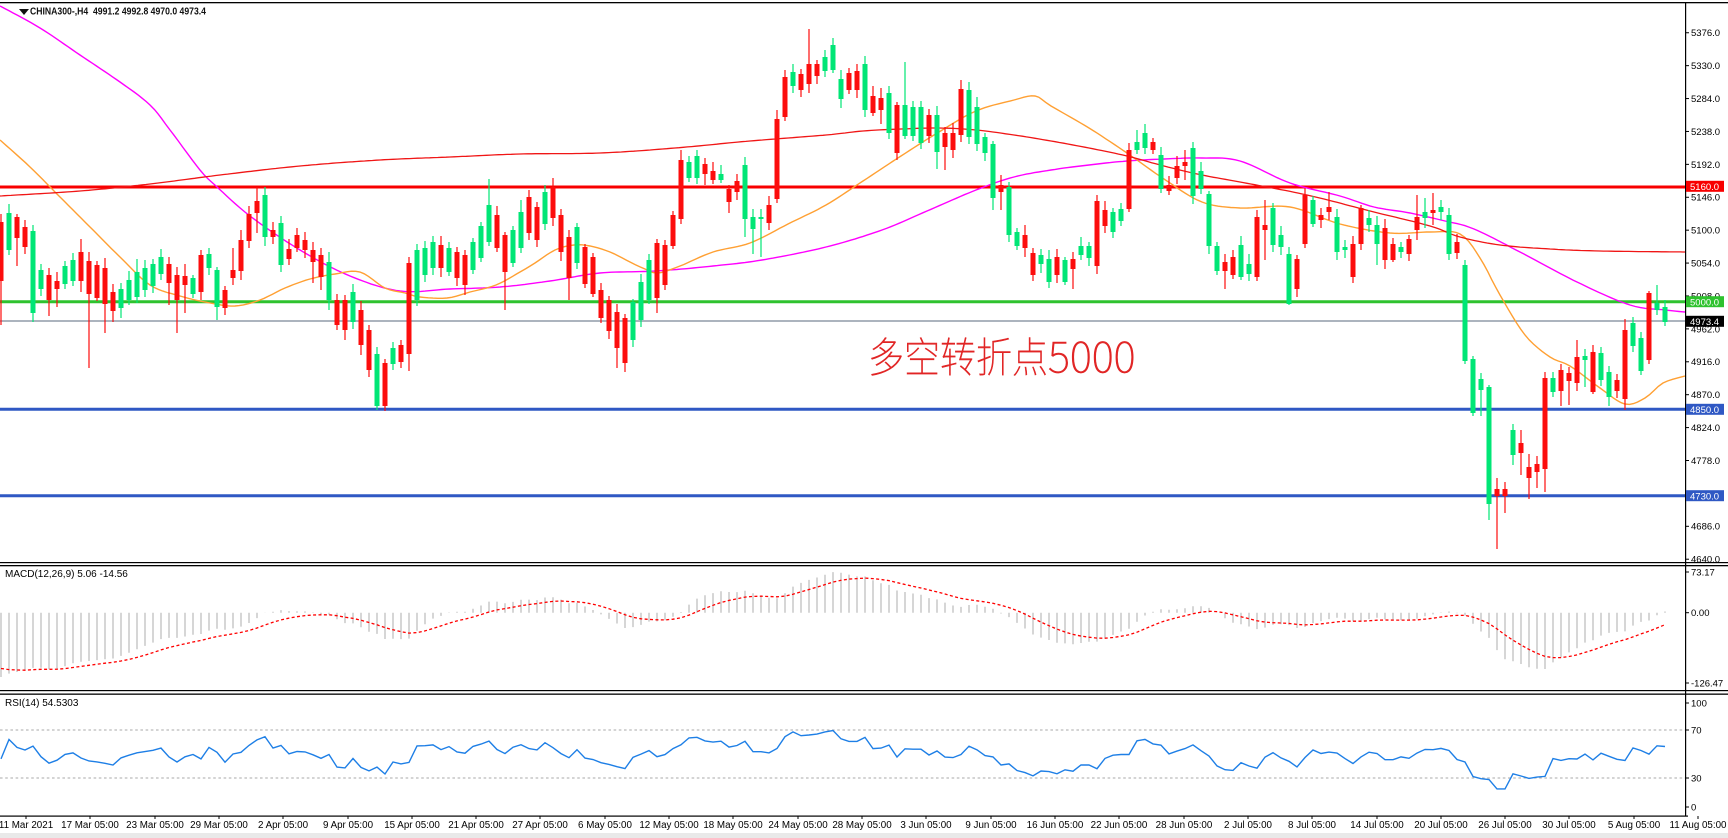  Describe the element at coordinates (1704, 410) in the screenshot. I see `svg-text: 4850.0` at that location.